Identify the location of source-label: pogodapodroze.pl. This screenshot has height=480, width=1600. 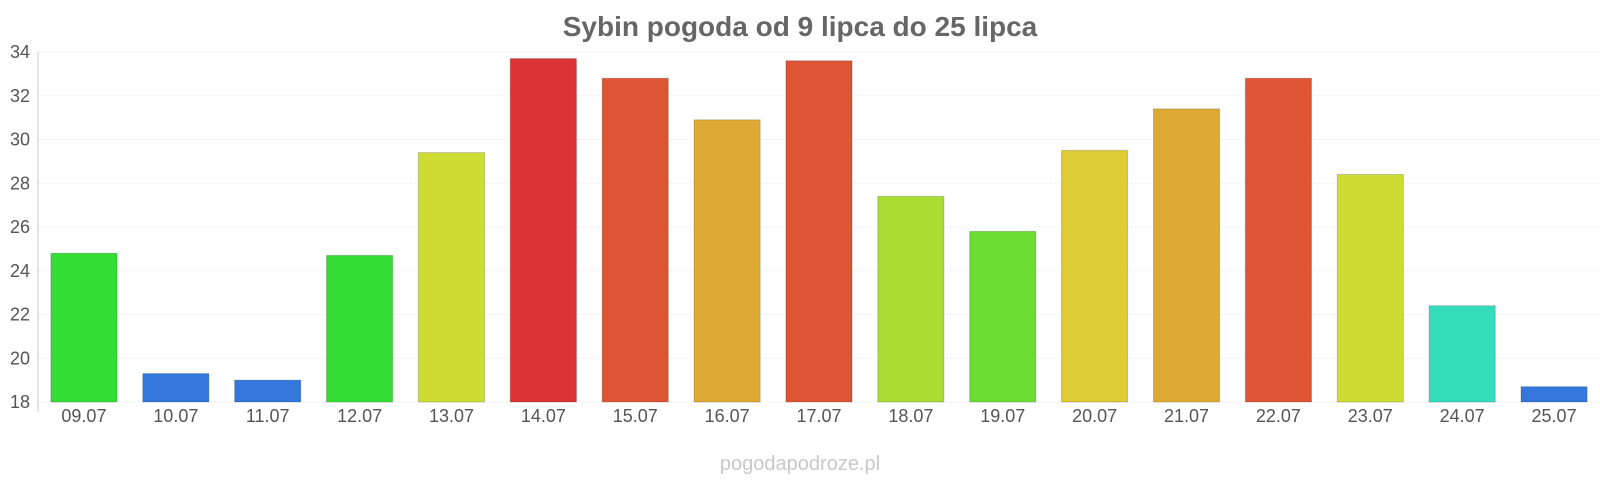
(800, 464).